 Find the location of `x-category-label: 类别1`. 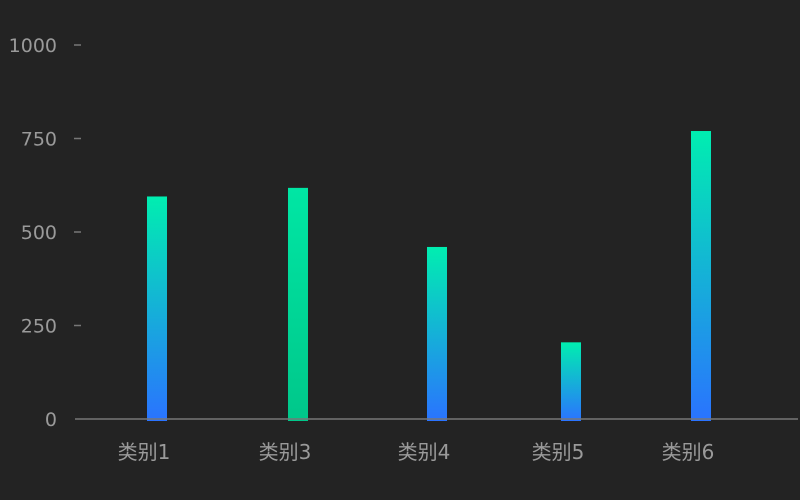

x-category-label: 类别1 is located at coordinates (144, 452).